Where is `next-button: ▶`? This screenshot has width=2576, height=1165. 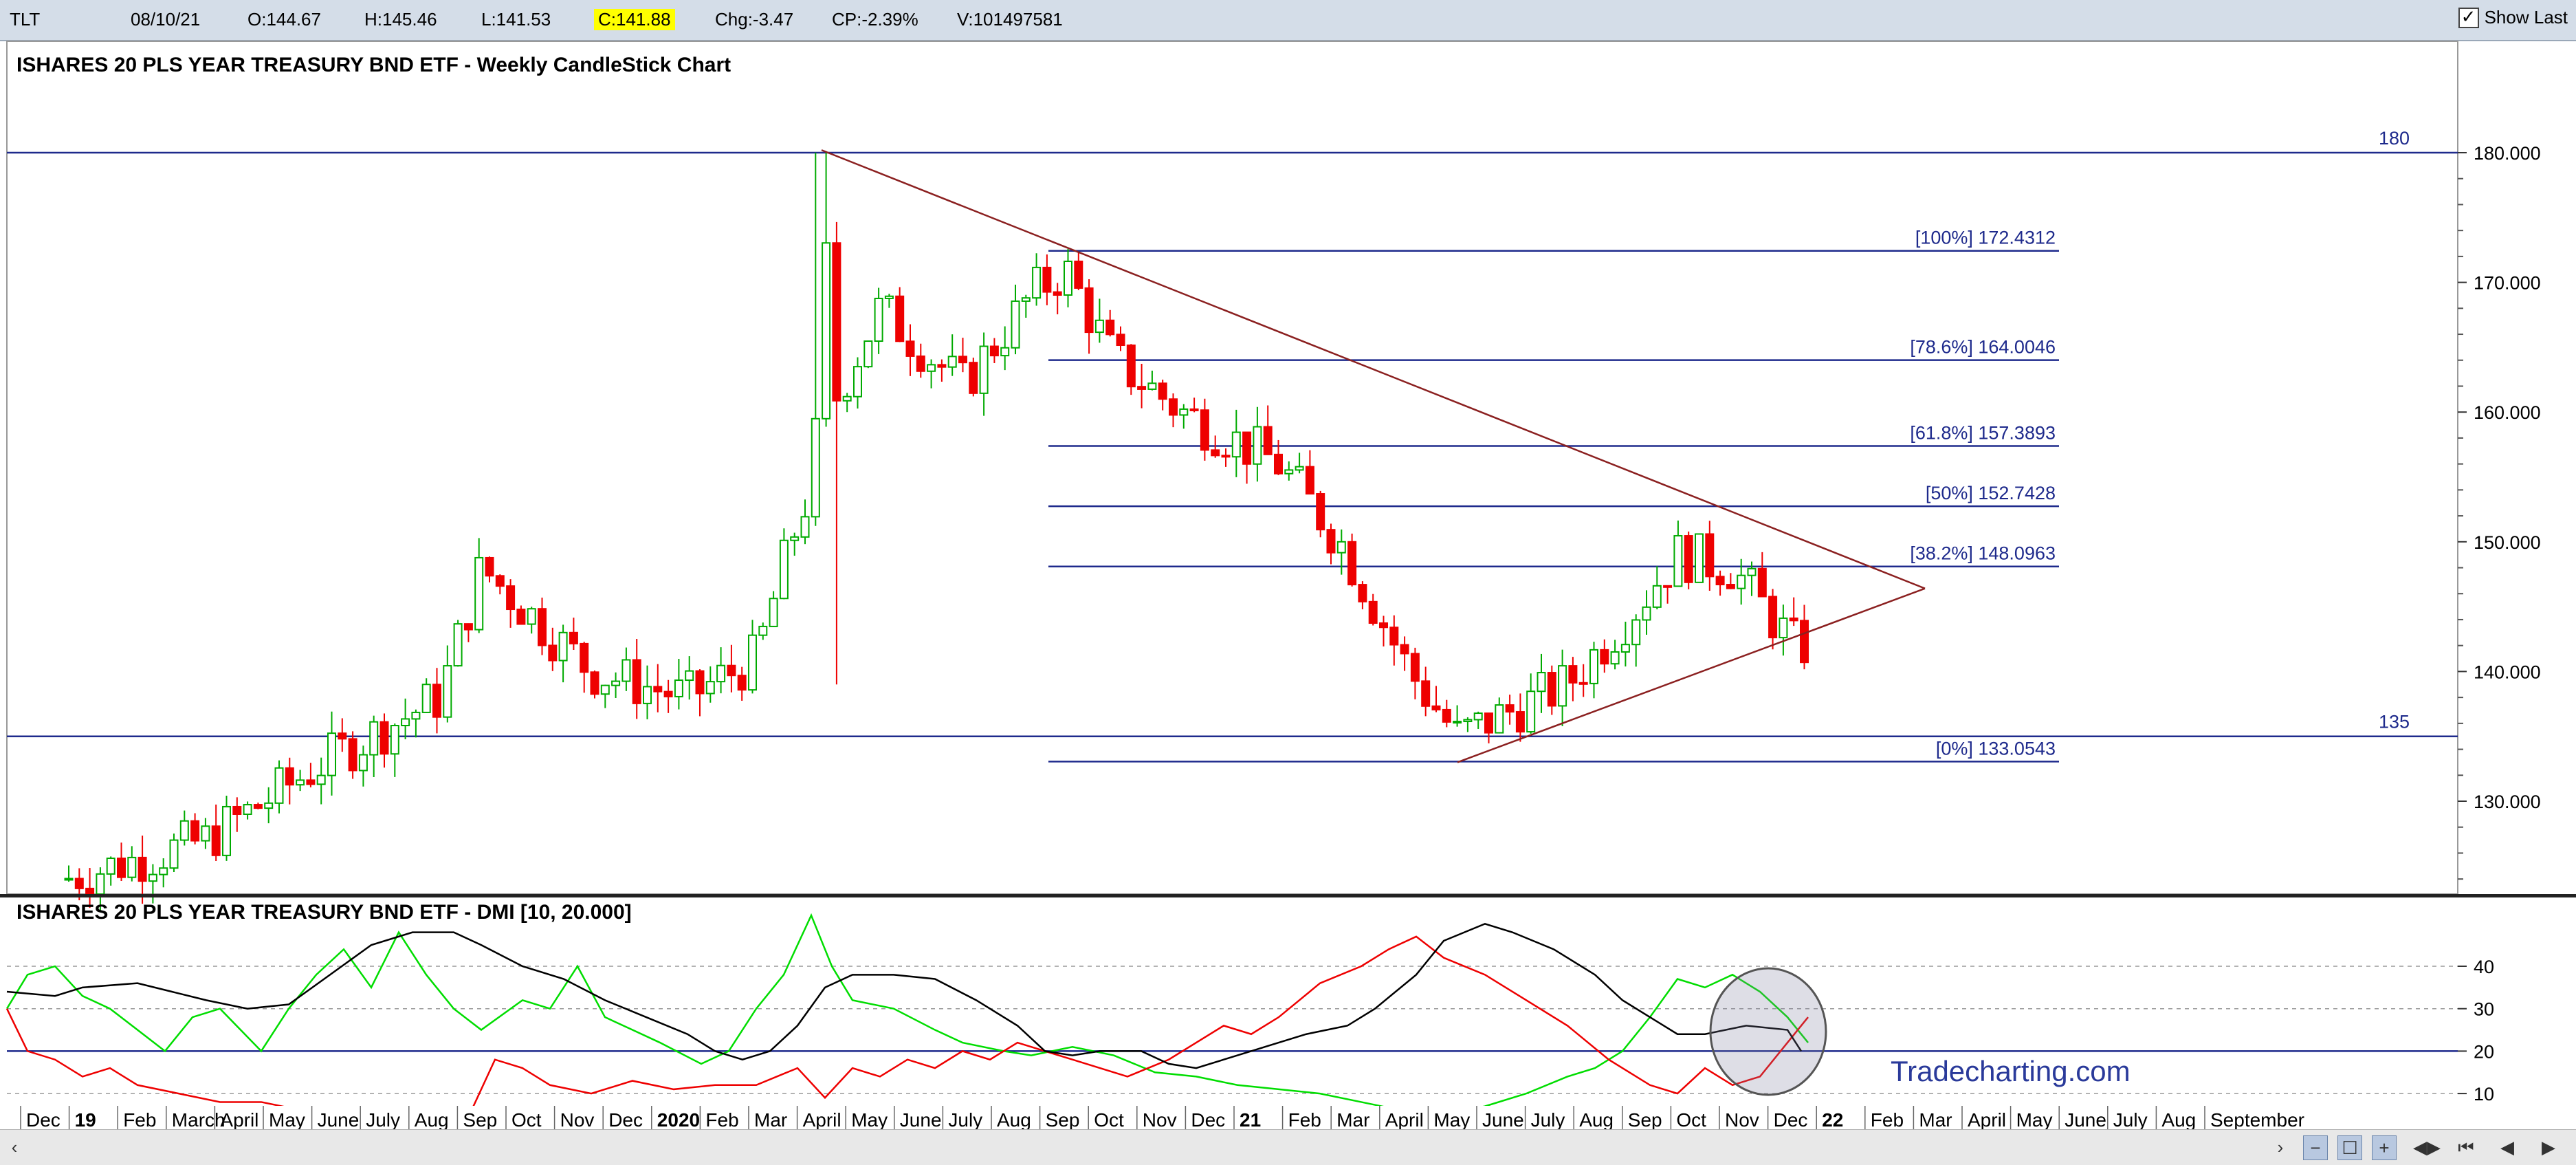 next-button: ▶ is located at coordinates (2548, 1147).